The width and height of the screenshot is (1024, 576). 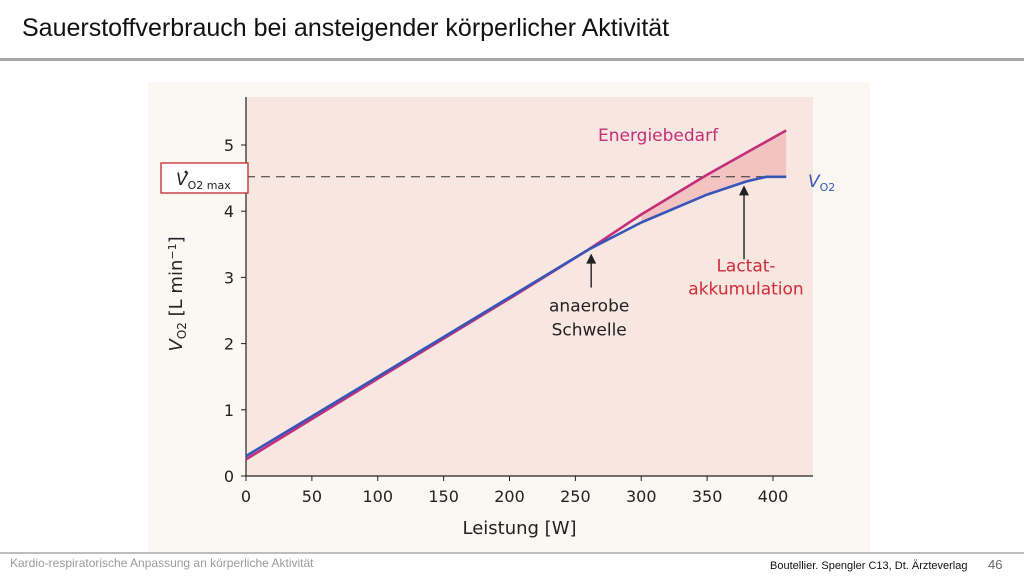 I want to click on x-axis-label: Leistung [W], so click(x=519, y=528).